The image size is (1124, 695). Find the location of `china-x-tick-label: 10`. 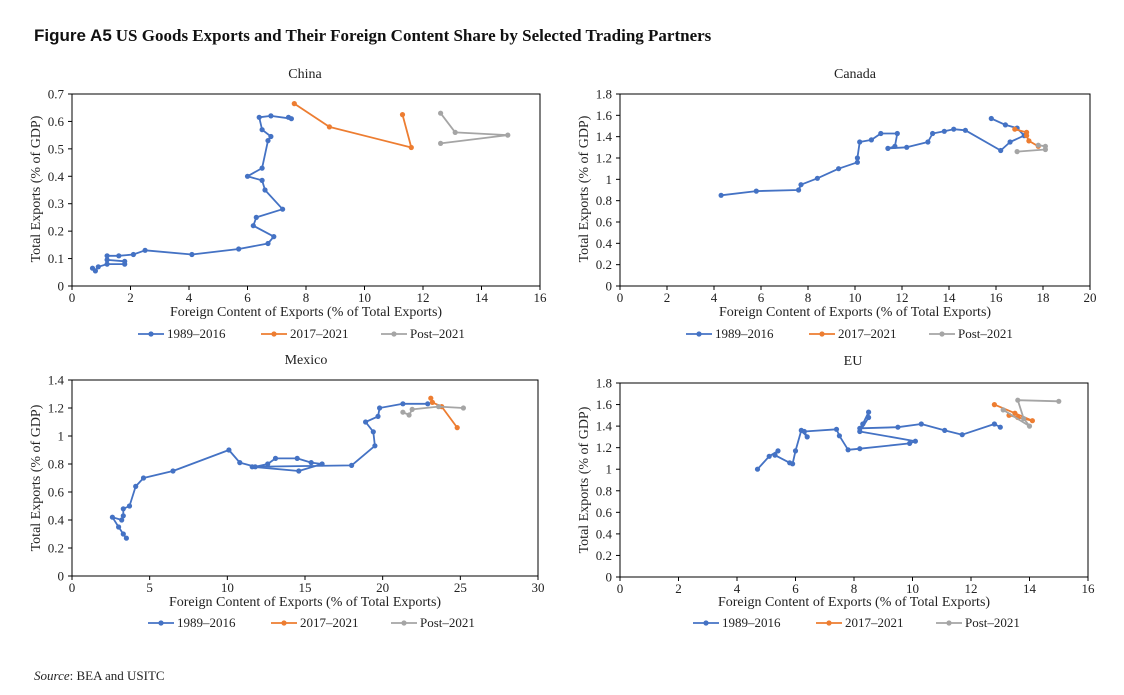

china-x-tick-label: 10 is located at coordinates (364, 297).